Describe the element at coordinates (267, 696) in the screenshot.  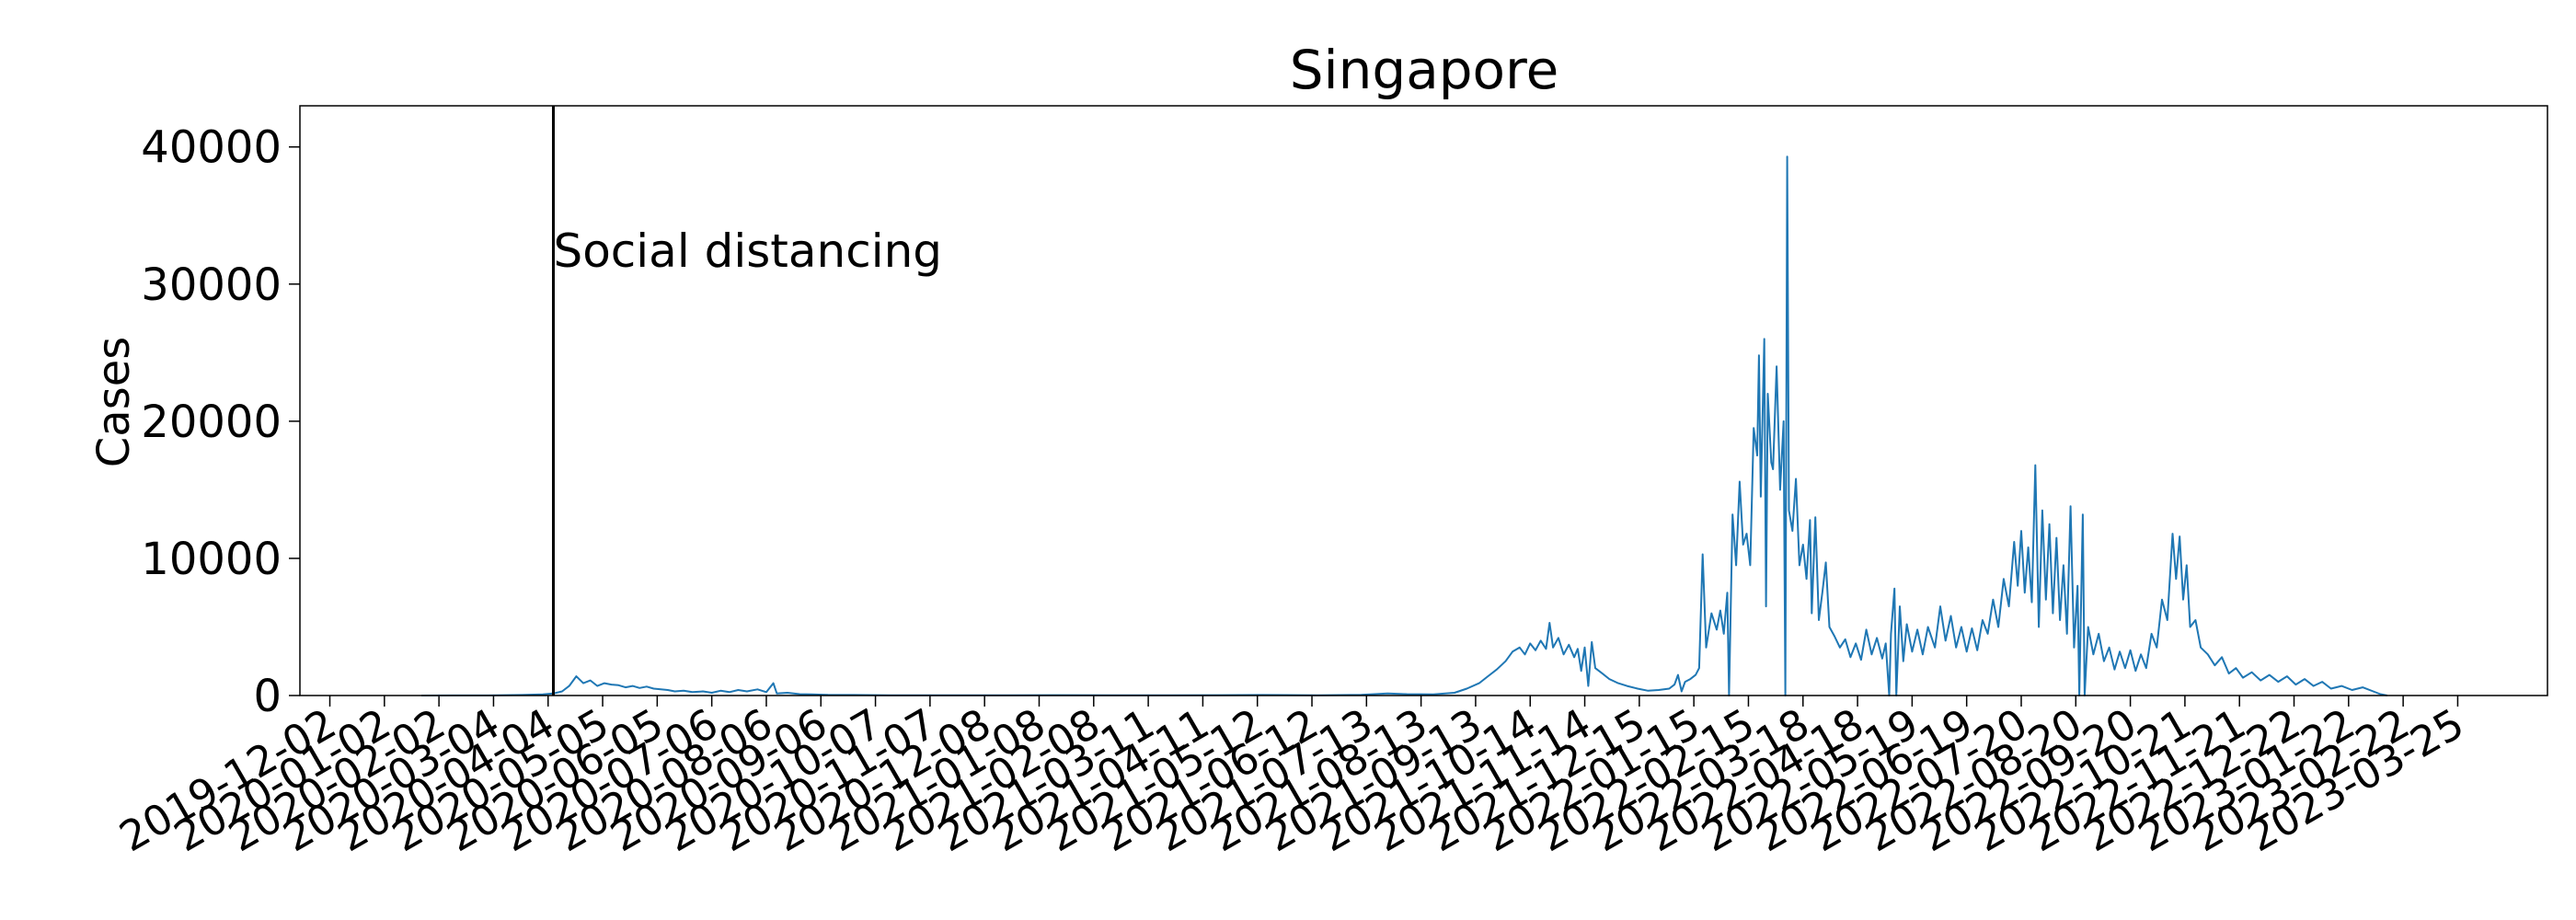
I see `y-tick-label: 0` at that location.